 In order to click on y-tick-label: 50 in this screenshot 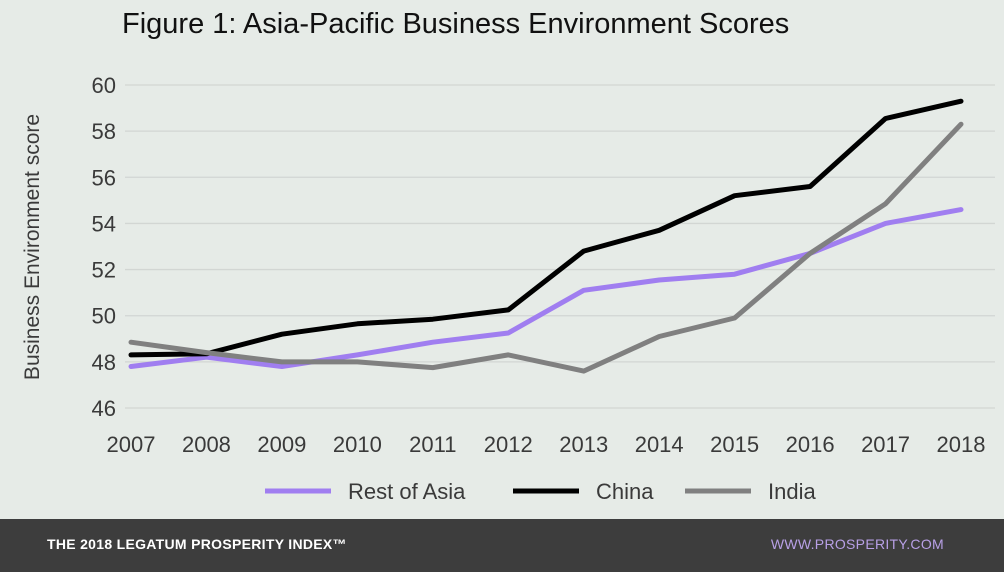, I will do `click(104, 316)`.